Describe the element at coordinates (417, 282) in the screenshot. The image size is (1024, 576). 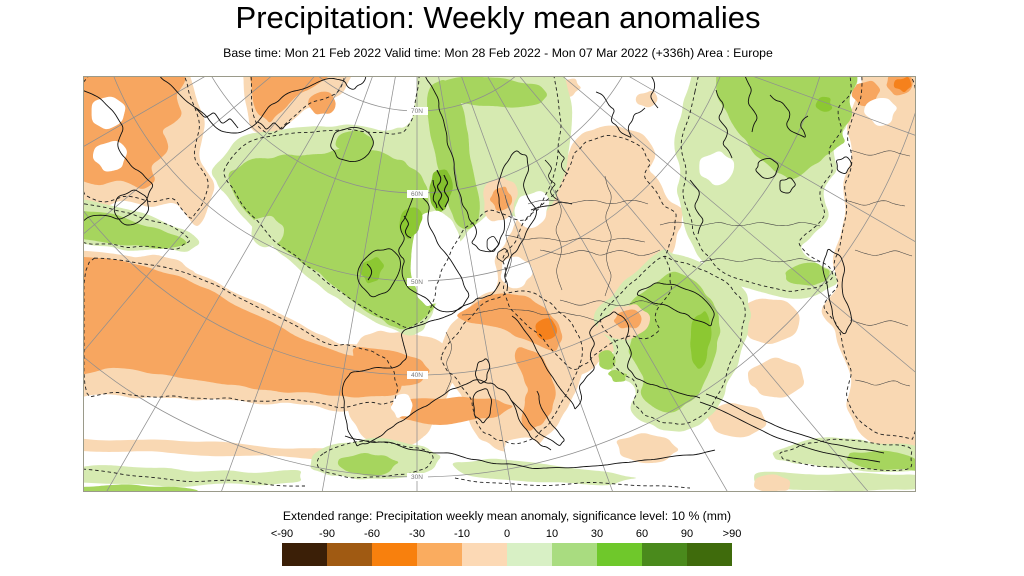
I see `svg-text: 50N` at that location.